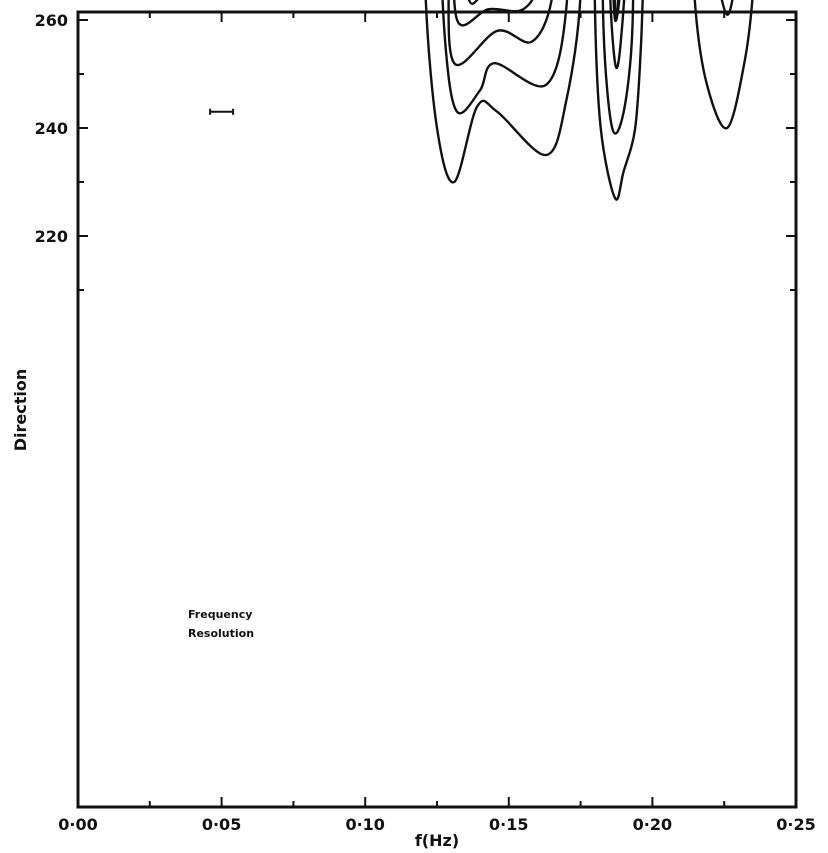 The height and width of the screenshot is (853, 828). I want to click on frequency-resolution-label: Resolution, so click(221, 633).